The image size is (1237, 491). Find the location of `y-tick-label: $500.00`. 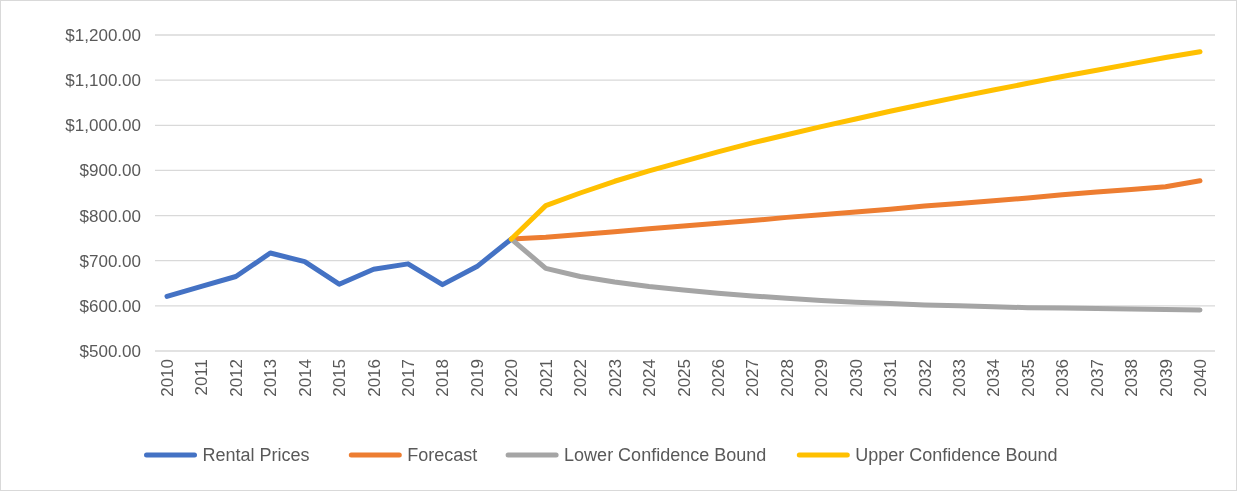

y-tick-label: $500.00 is located at coordinates (110, 351).